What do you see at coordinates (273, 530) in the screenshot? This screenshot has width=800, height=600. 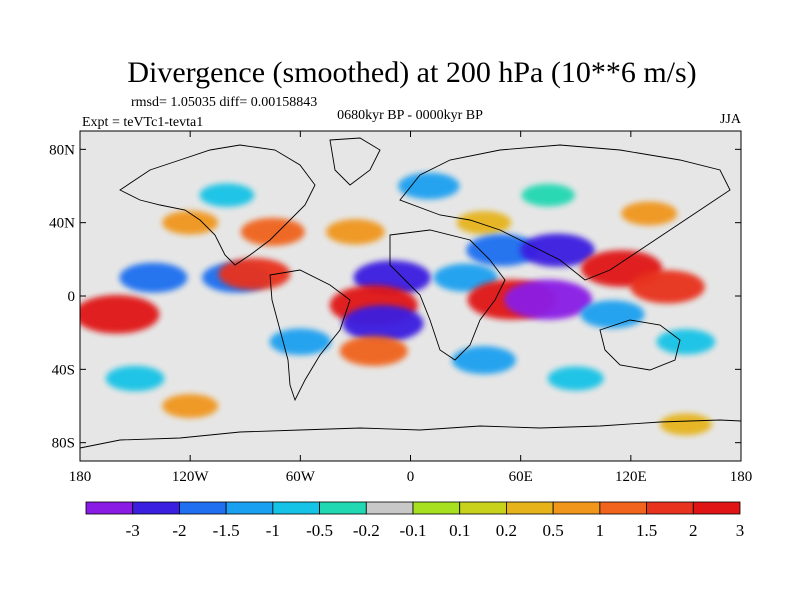 I see `colorbar-label: -1` at bounding box center [273, 530].